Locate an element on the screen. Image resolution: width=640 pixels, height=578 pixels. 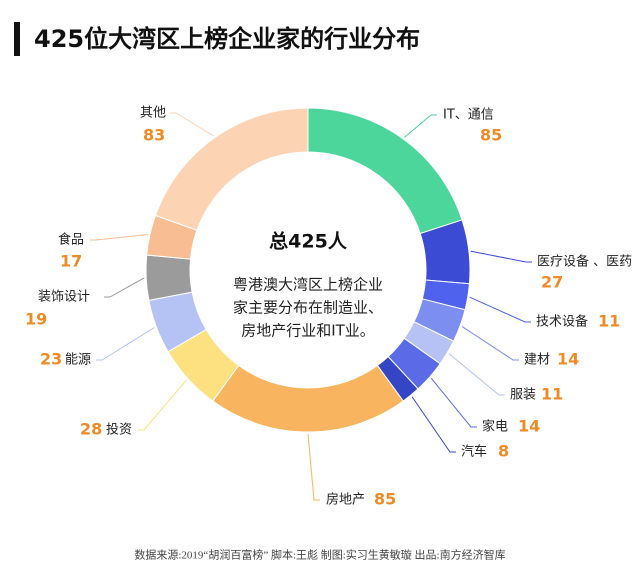
slice-label: 装饰设计 is located at coordinates (64, 297).